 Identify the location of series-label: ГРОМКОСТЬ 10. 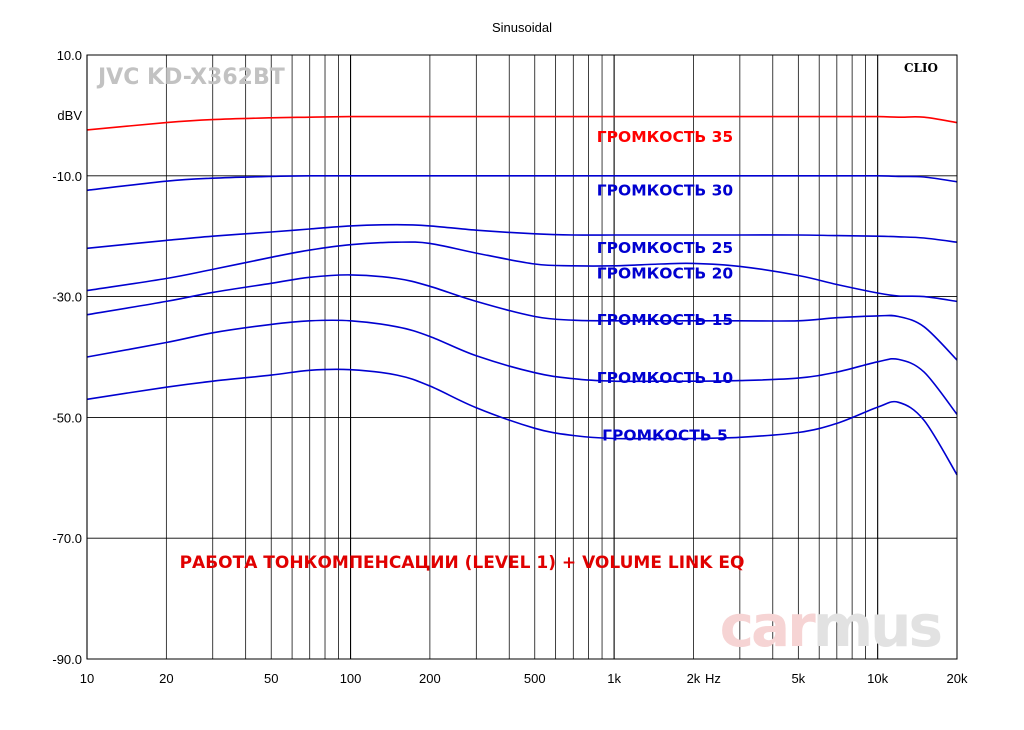
(665, 378).